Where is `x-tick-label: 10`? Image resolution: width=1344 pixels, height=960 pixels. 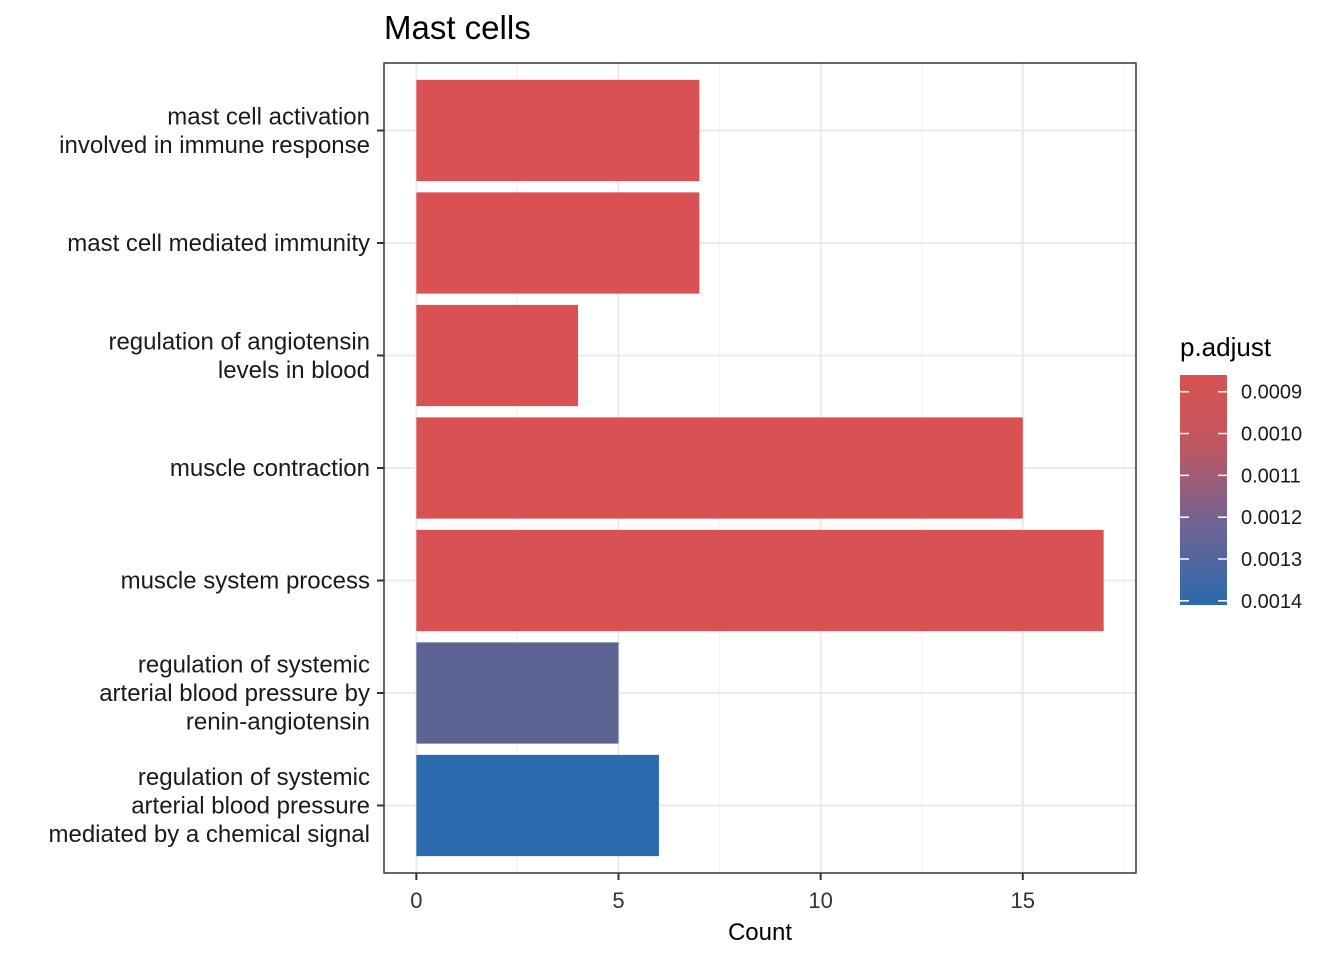
x-tick-label: 10 is located at coordinates (820, 900).